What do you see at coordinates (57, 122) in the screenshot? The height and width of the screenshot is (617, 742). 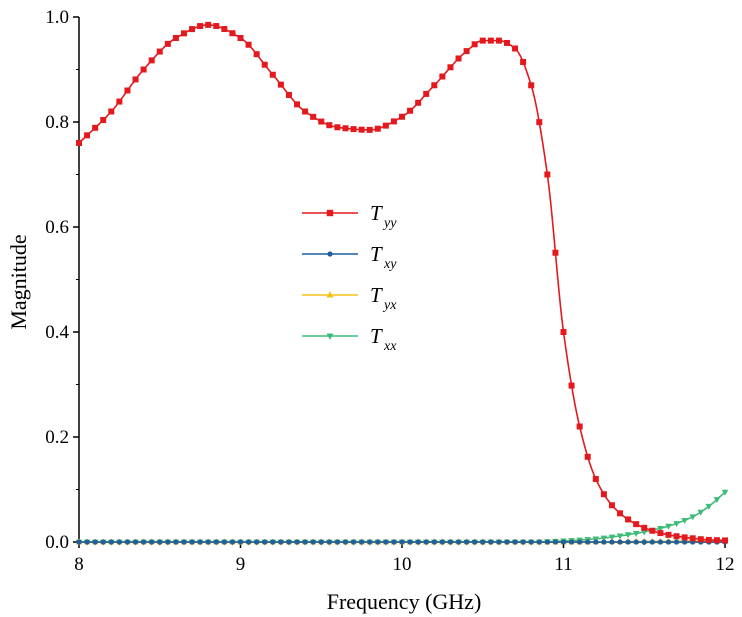 I see `y-tick-label: 0.8` at bounding box center [57, 122].